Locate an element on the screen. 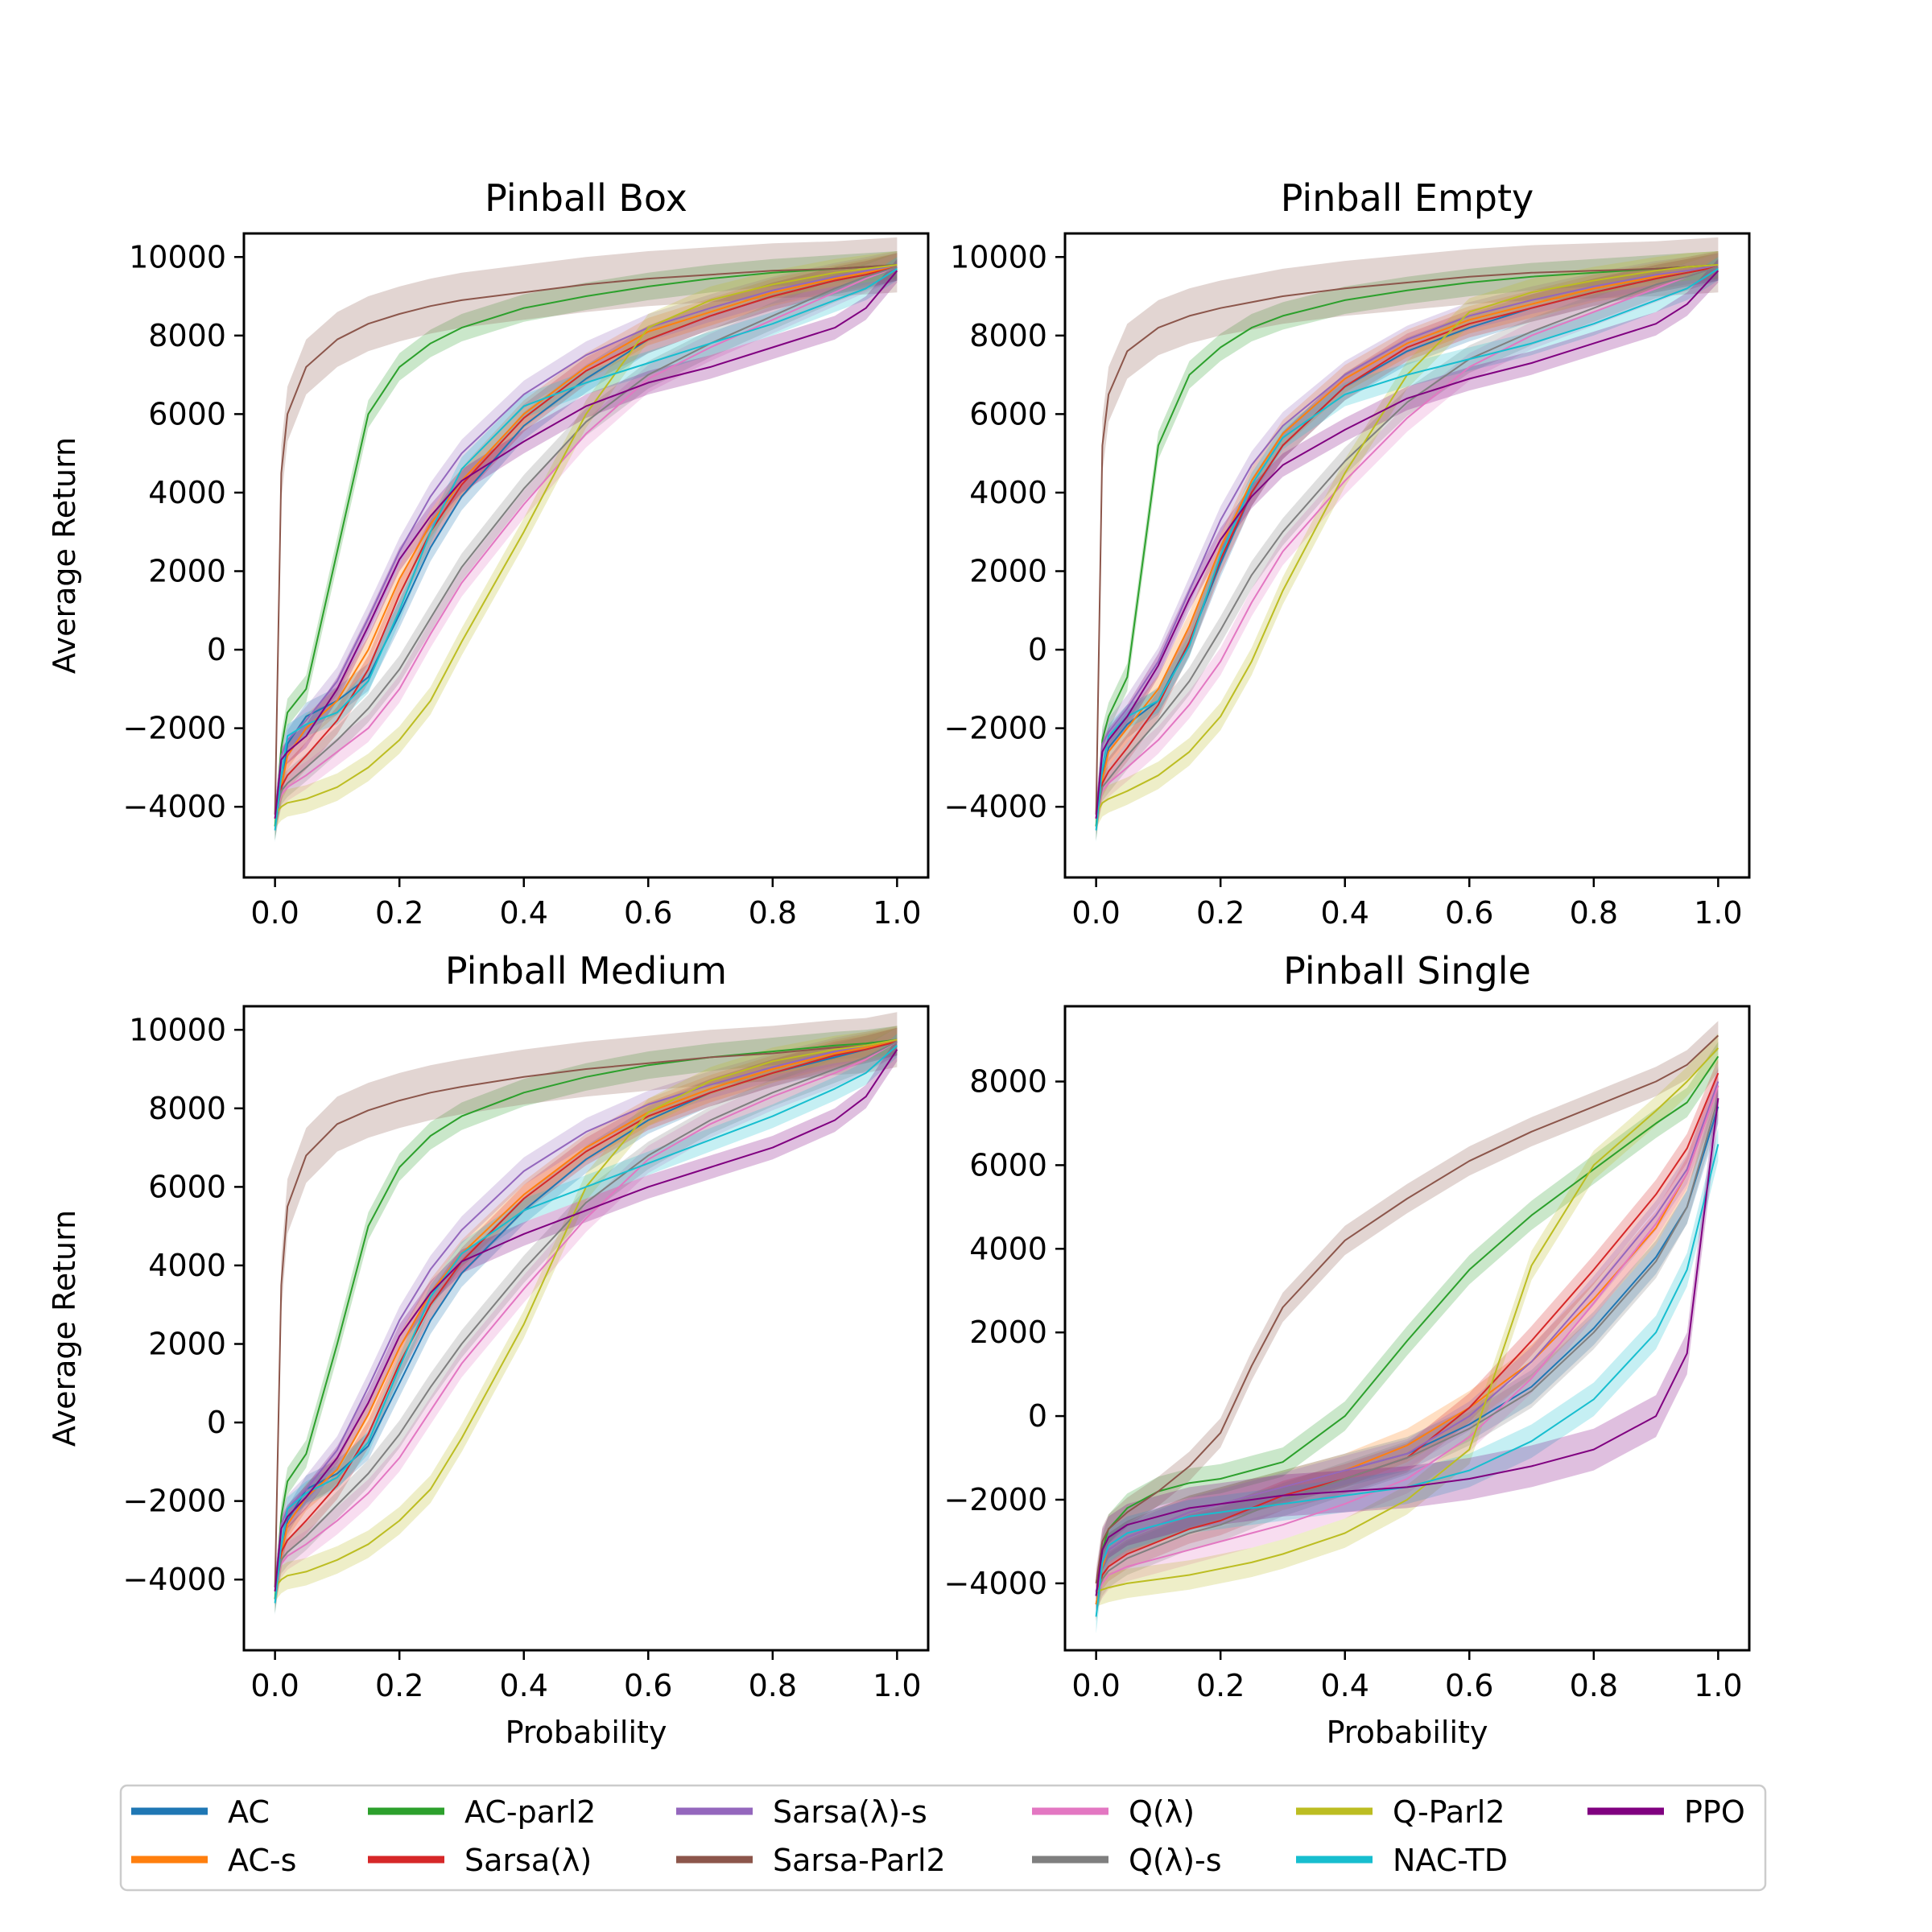 Image resolution: width=1932 pixels, height=1932 pixels. series-line-pinball-box-sarsa-lambda is located at coordinates (586, 542).